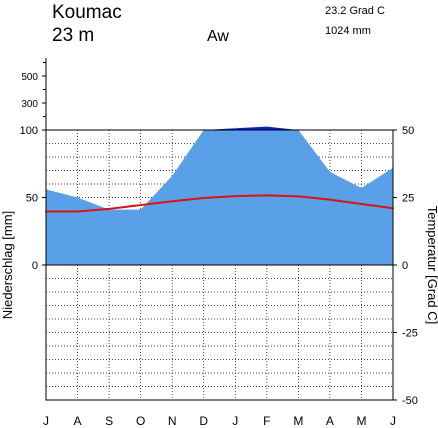 Image resolution: width=438 pixels, height=428 pixels. Describe the element at coordinates (172, 421) in the screenshot. I see `month-label: N` at that location.